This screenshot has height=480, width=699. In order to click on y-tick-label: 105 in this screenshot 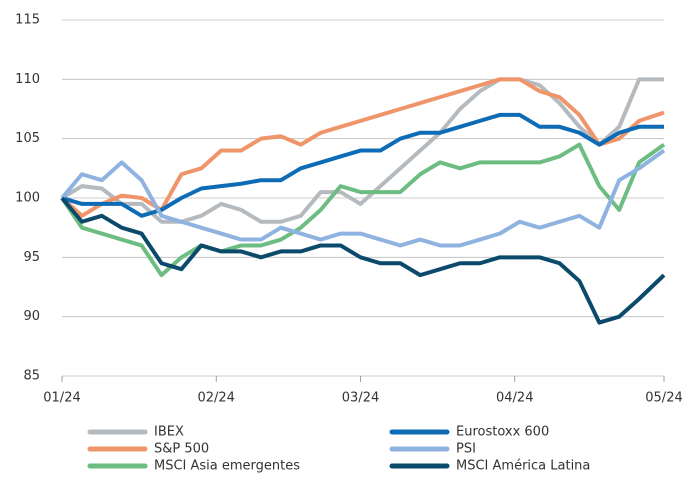, I will do `click(27, 138)`.